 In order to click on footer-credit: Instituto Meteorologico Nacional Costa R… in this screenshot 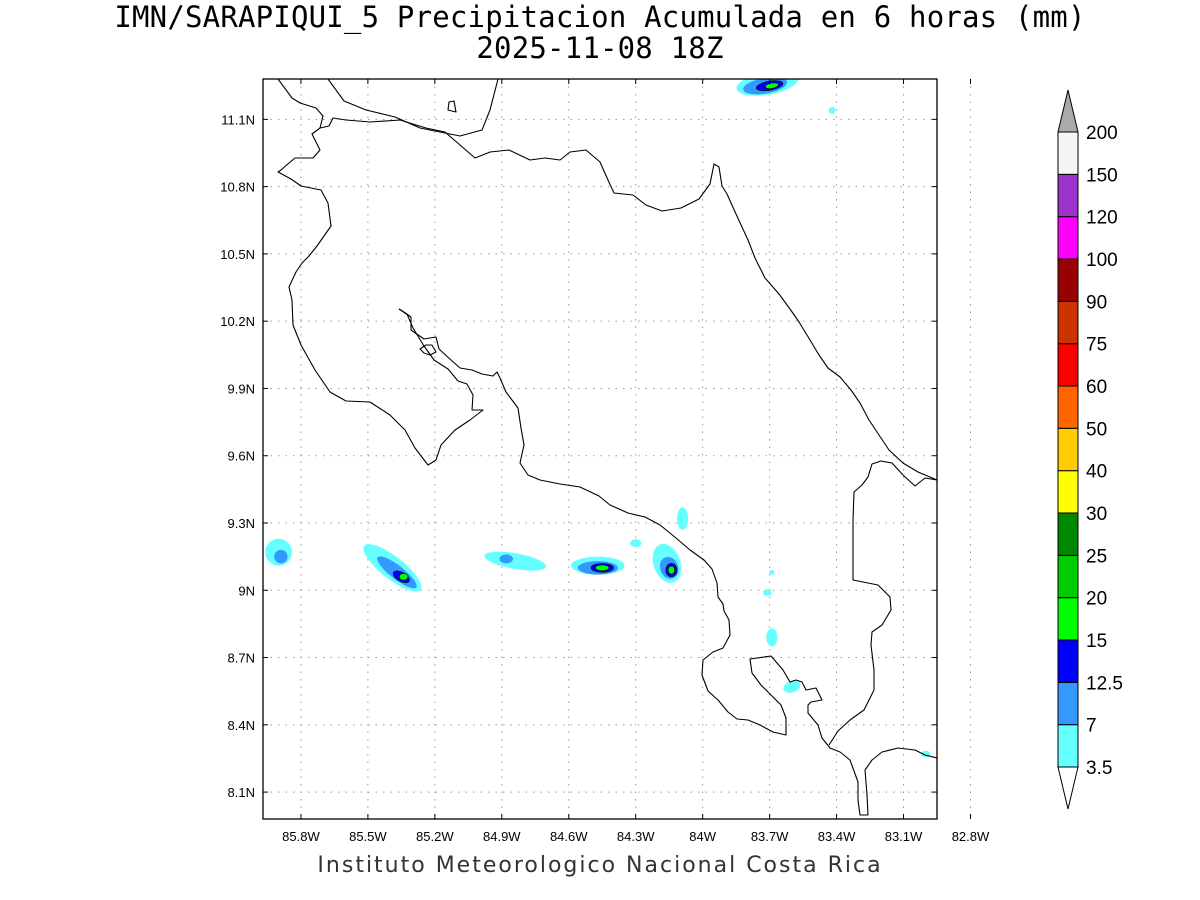, I will do `click(600, 865)`.